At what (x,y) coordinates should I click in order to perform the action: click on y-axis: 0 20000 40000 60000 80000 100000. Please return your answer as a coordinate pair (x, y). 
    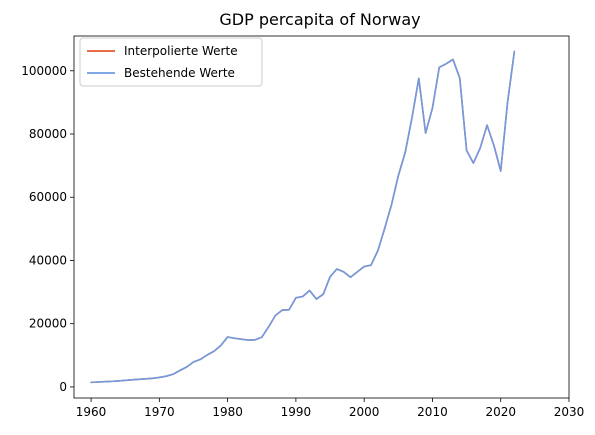
    Looking at the image, I should click on (47, 229).